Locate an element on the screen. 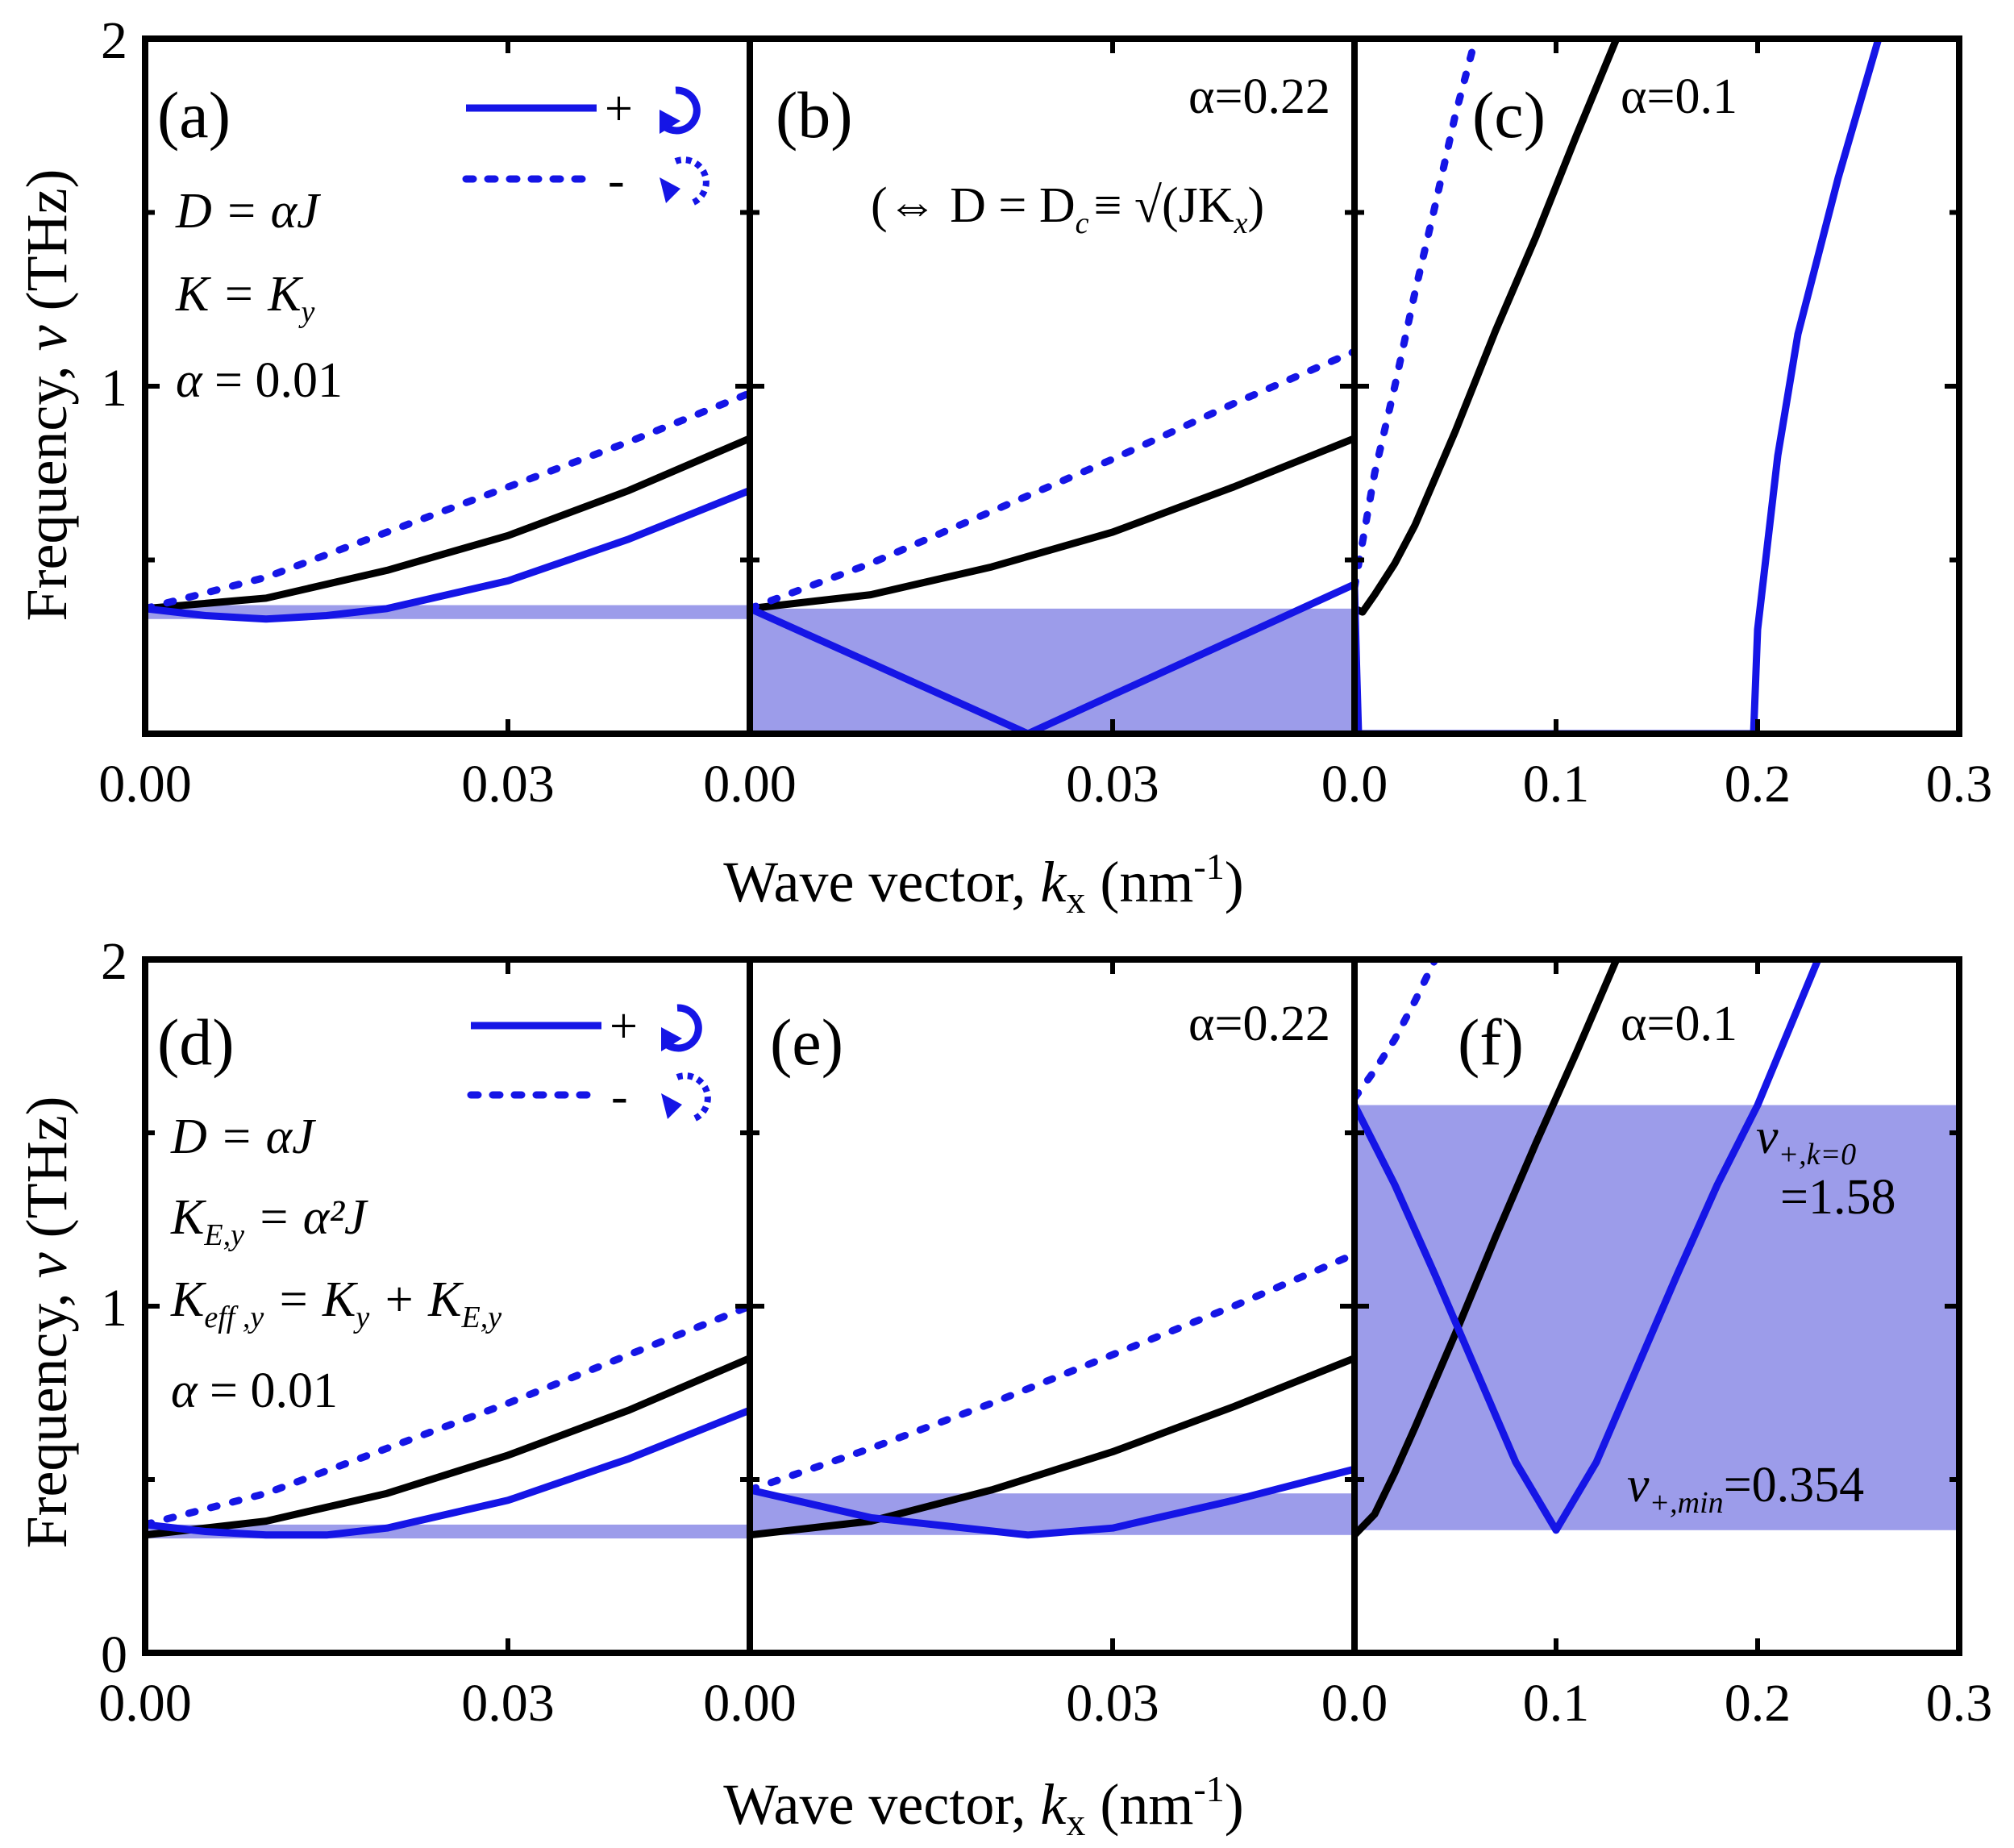  y-tick-label-d: 0 is located at coordinates (114, 1654).